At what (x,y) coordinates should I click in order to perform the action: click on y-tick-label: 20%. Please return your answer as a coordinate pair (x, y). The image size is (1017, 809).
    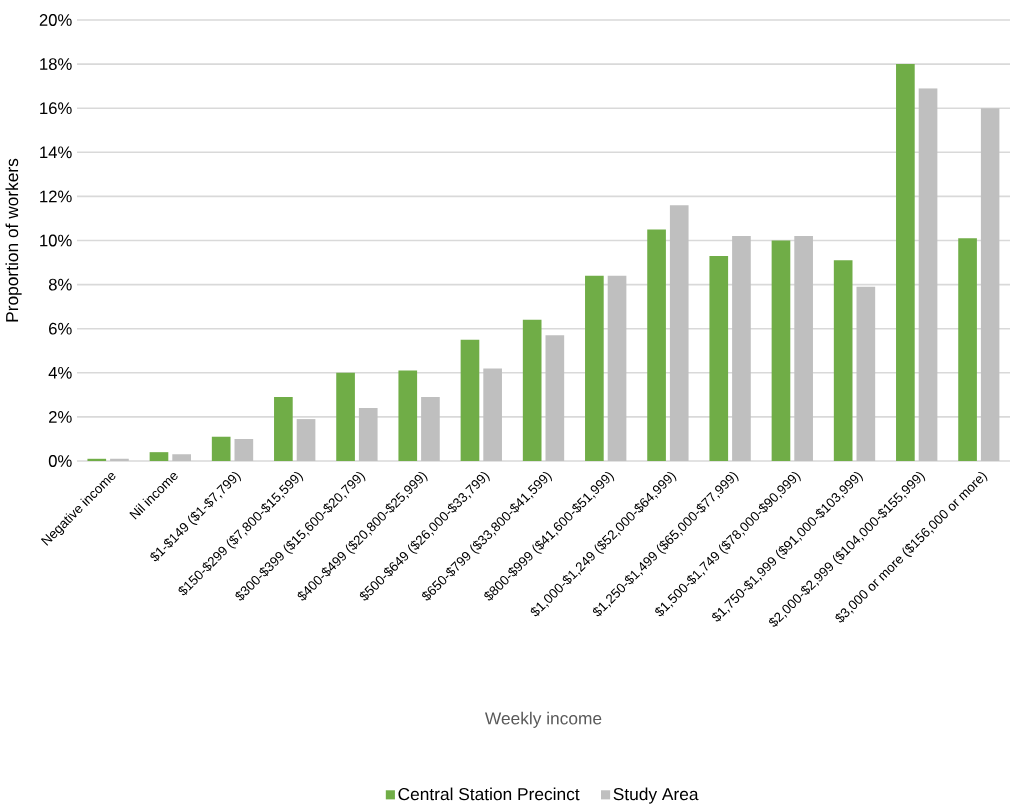
    Looking at the image, I should click on (55, 20).